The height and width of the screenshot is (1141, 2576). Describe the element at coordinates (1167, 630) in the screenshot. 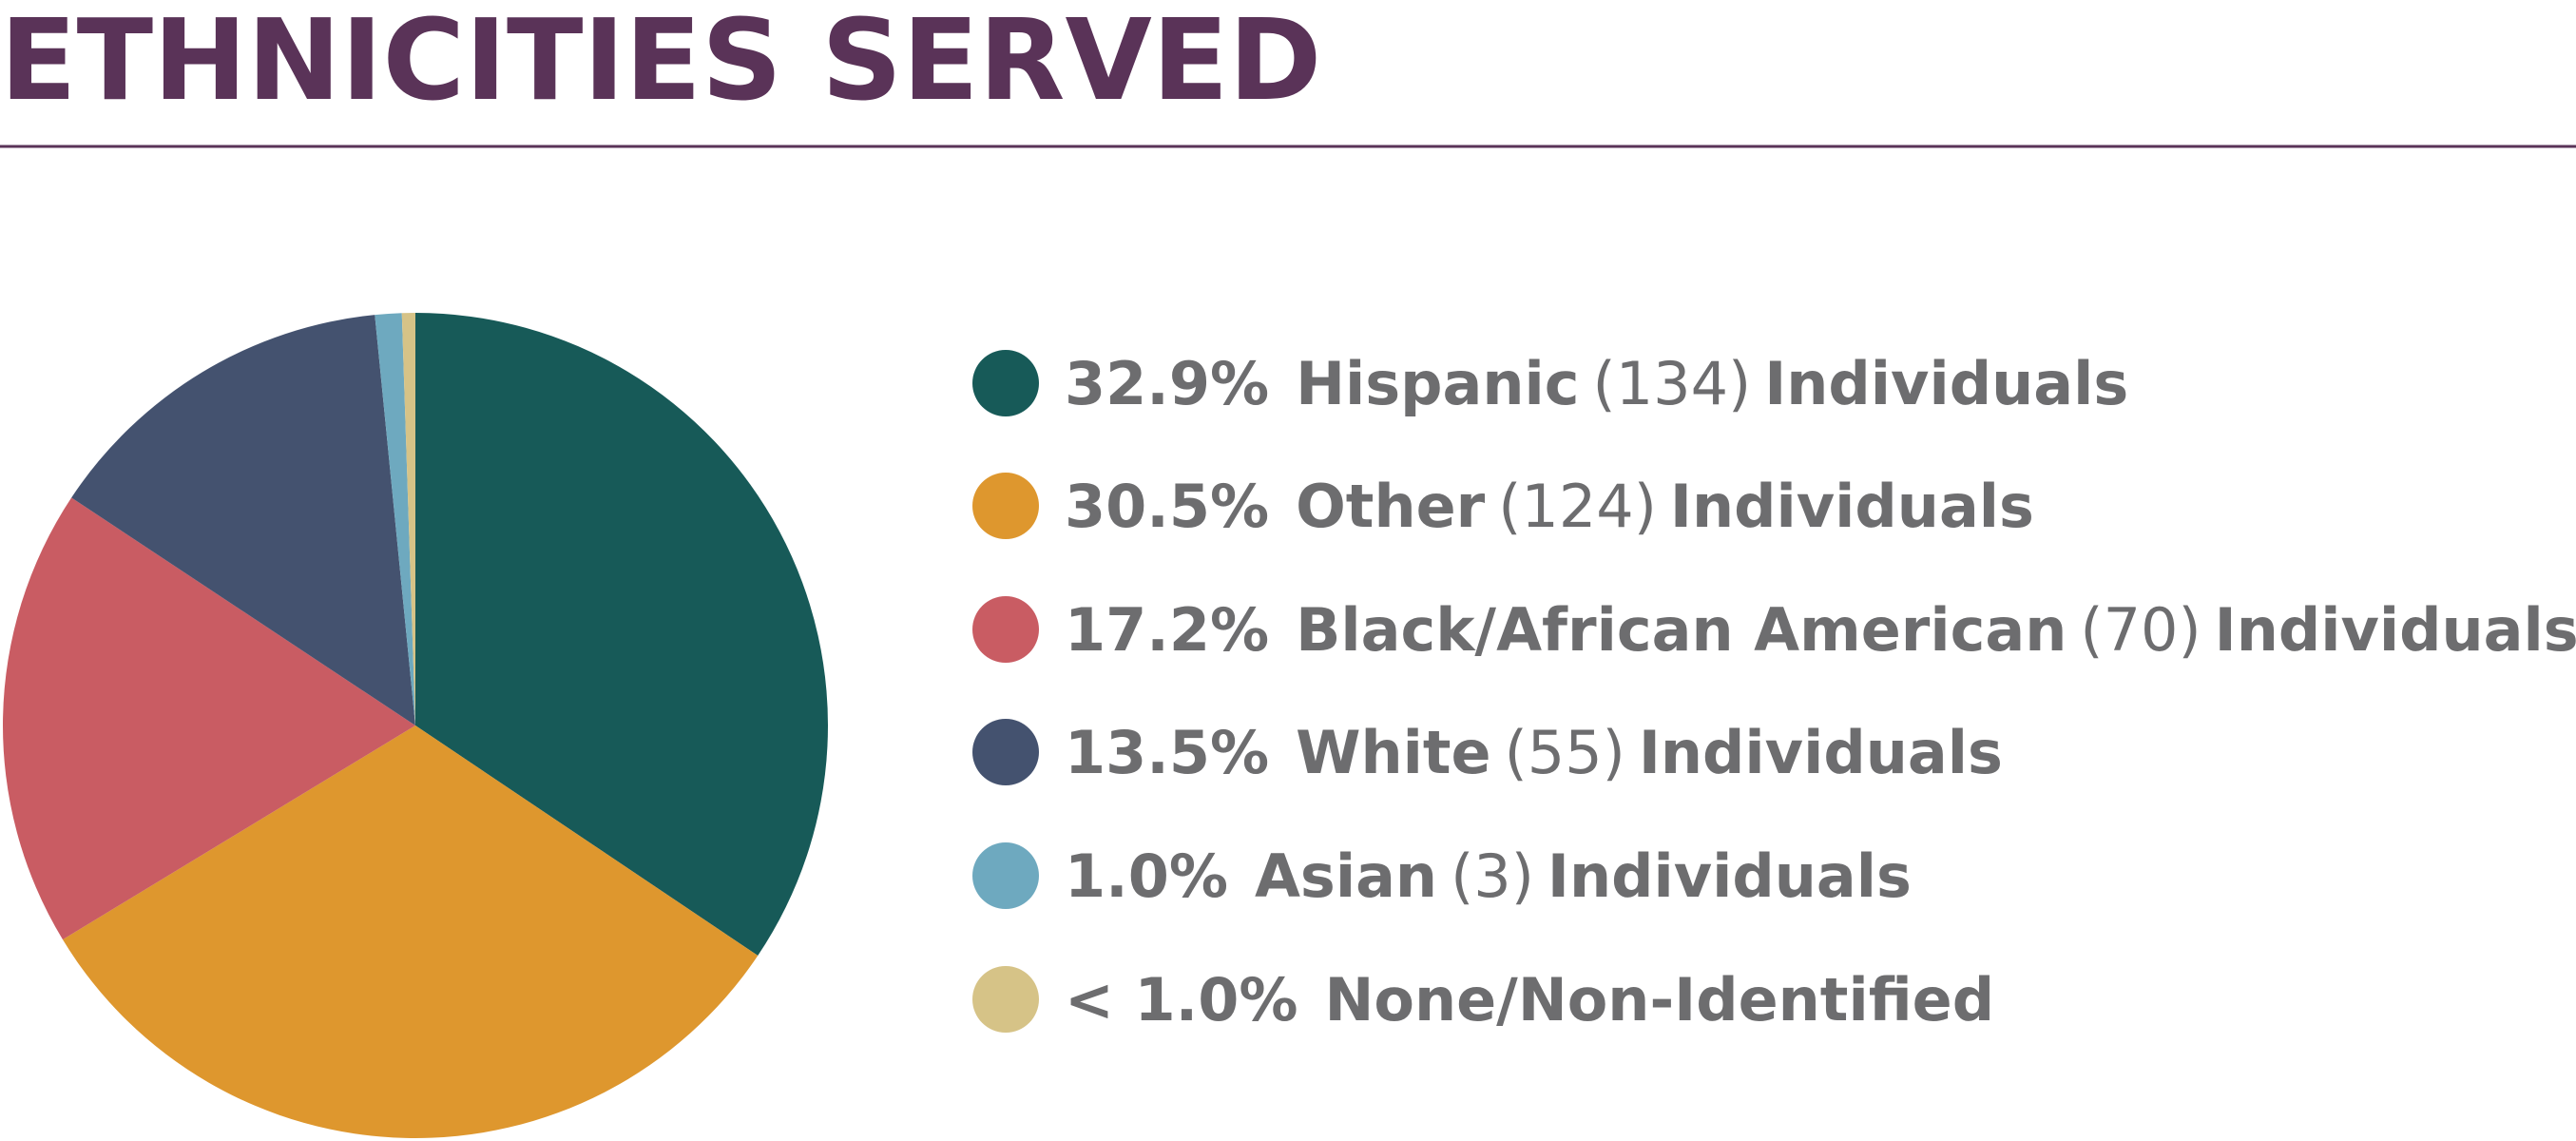

I see `legend-percent: 17.2%` at that location.